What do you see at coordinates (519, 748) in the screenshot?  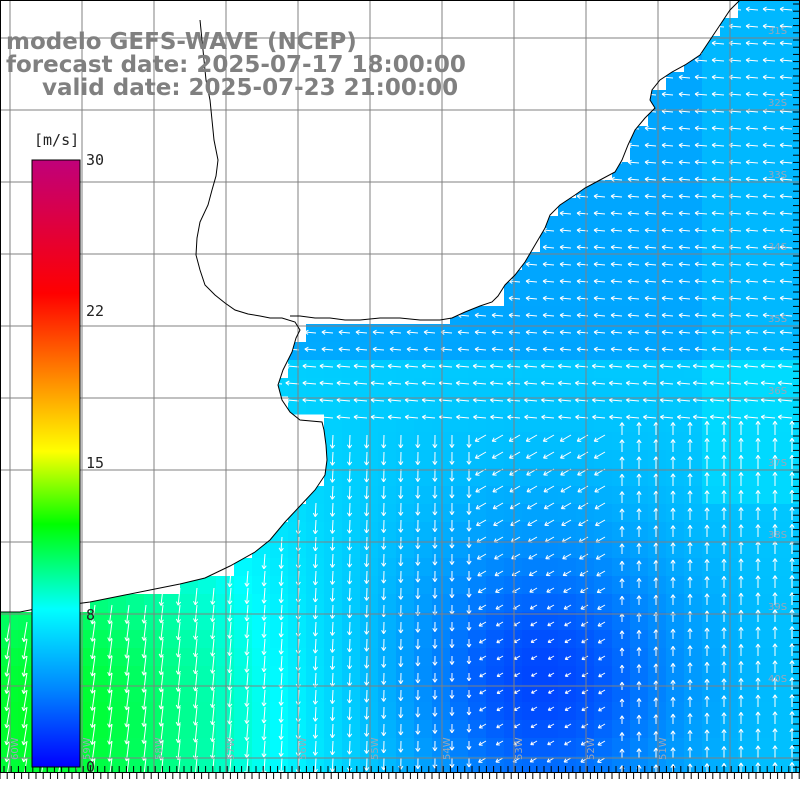 I see `lon-label: 53W` at bounding box center [519, 748].